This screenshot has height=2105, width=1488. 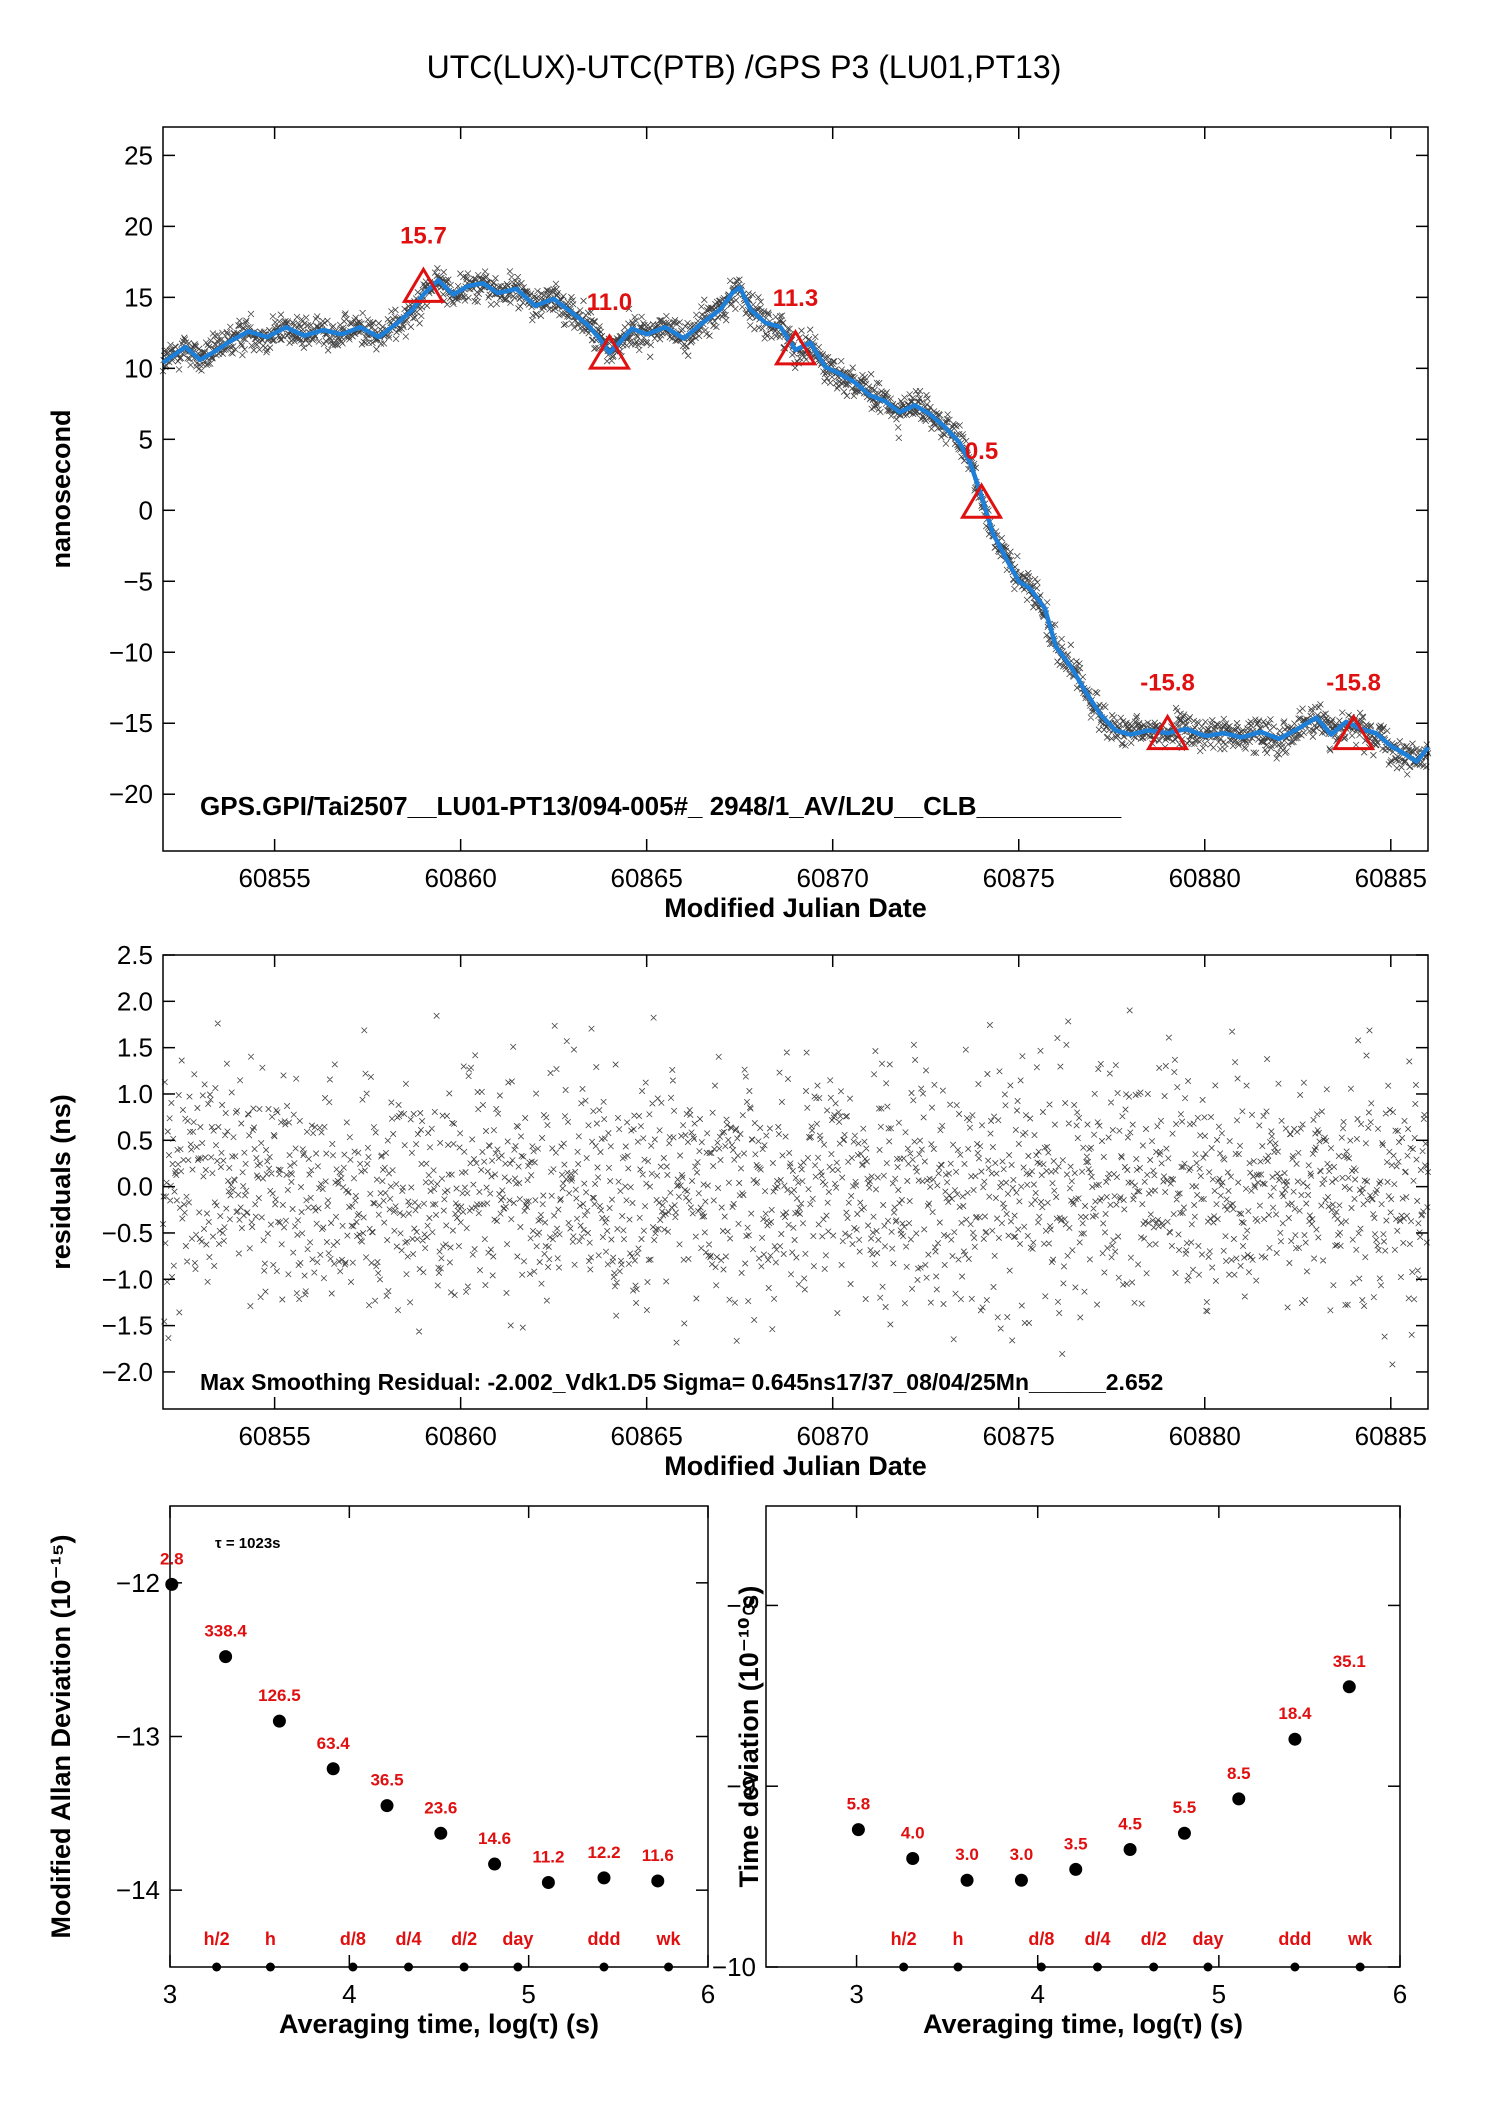 I want to click on deviation-value-label: 2.8, so click(x=172, y=1558).